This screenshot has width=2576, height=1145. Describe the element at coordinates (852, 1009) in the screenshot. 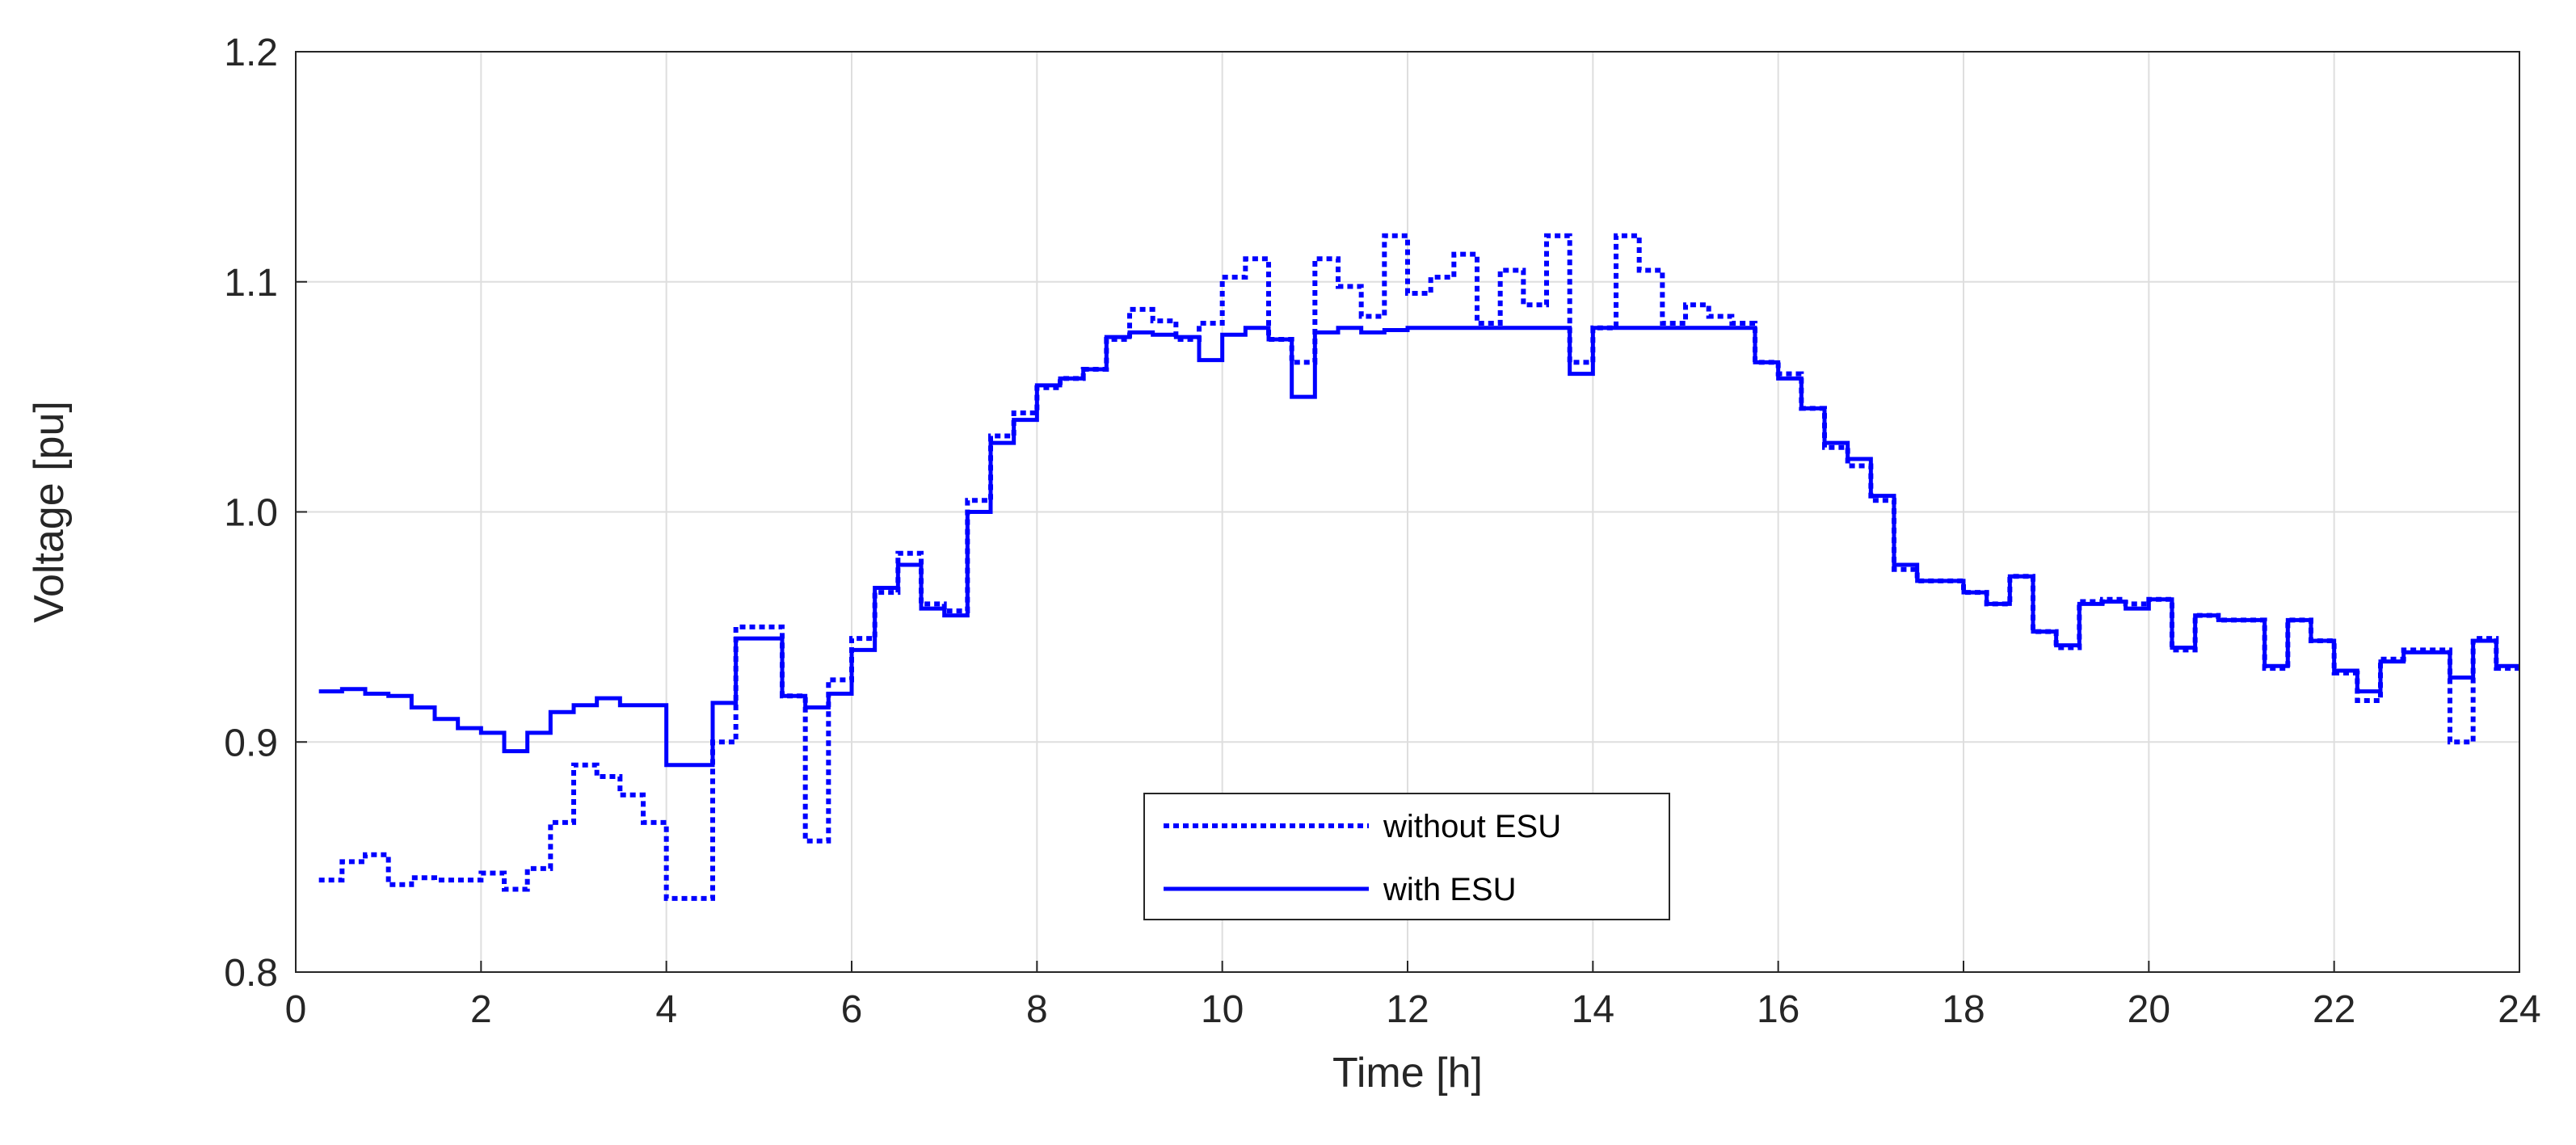

I see `x-tick-label: 6` at that location.